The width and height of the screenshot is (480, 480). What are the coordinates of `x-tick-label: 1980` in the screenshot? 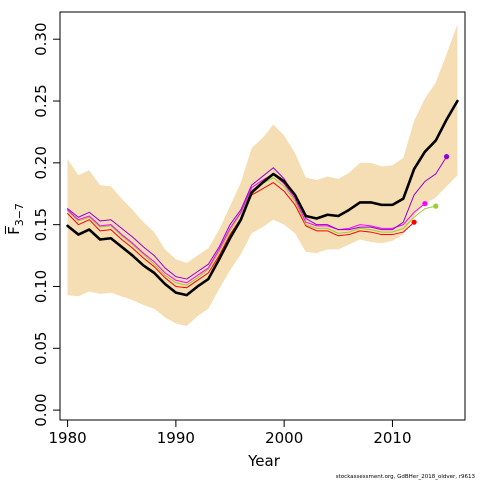 It's located at (67, 438).